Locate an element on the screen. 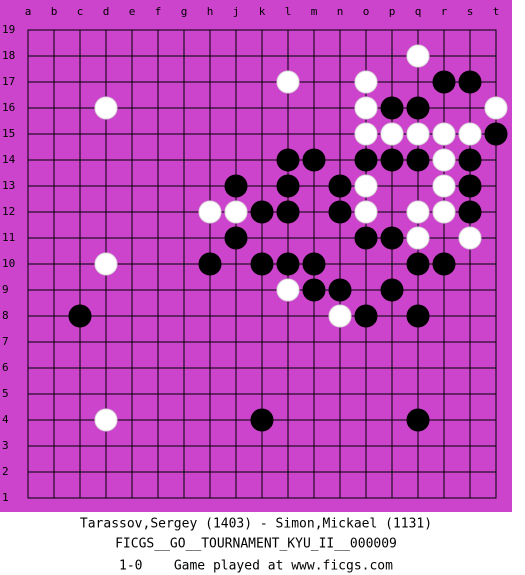 The height and width of the screenshot is (575, 525). result: 1-0 Game played at www.ficgs.com is located at coordinates (256, 566).